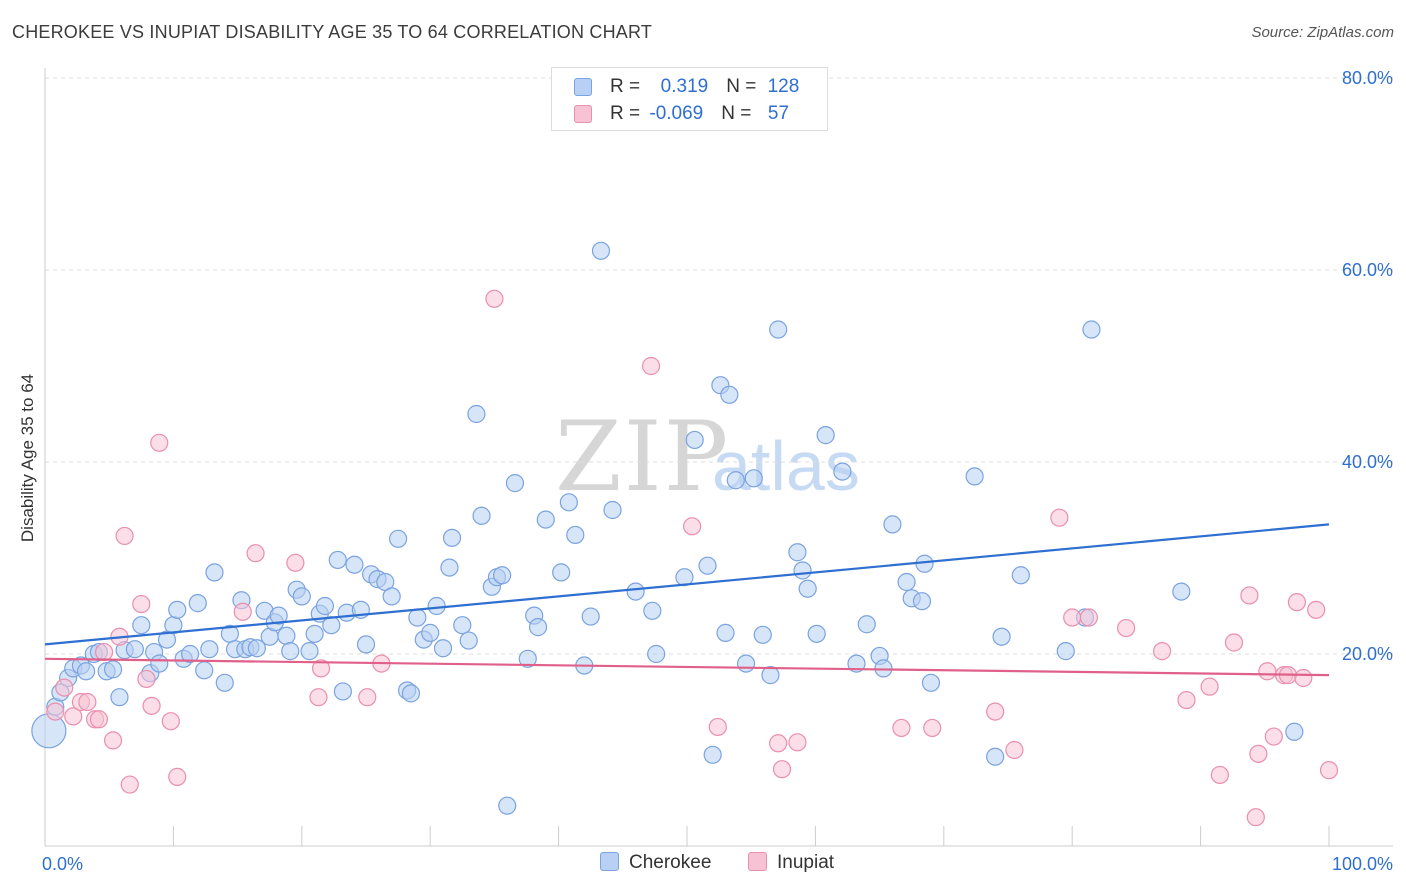  Describe the element at coordinates (1322, 32) in the screenshot. I see `source-credit: Source: ZipAtlas.com` at that location.